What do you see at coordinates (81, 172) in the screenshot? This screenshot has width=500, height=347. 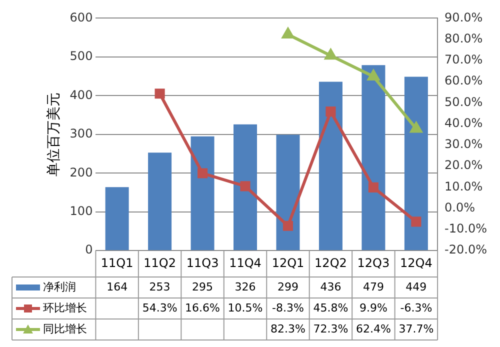 I see `y-tick-label: 200` at bounding box center [81, 172].